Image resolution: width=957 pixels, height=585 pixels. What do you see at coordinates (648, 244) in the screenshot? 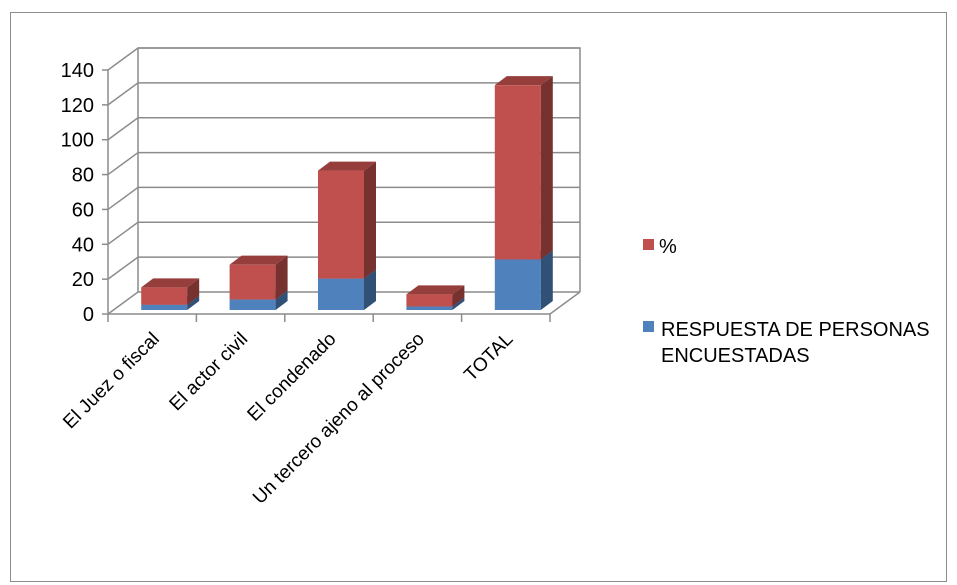
I see `legend-swatch-pct` at bounding box center [648, 244].